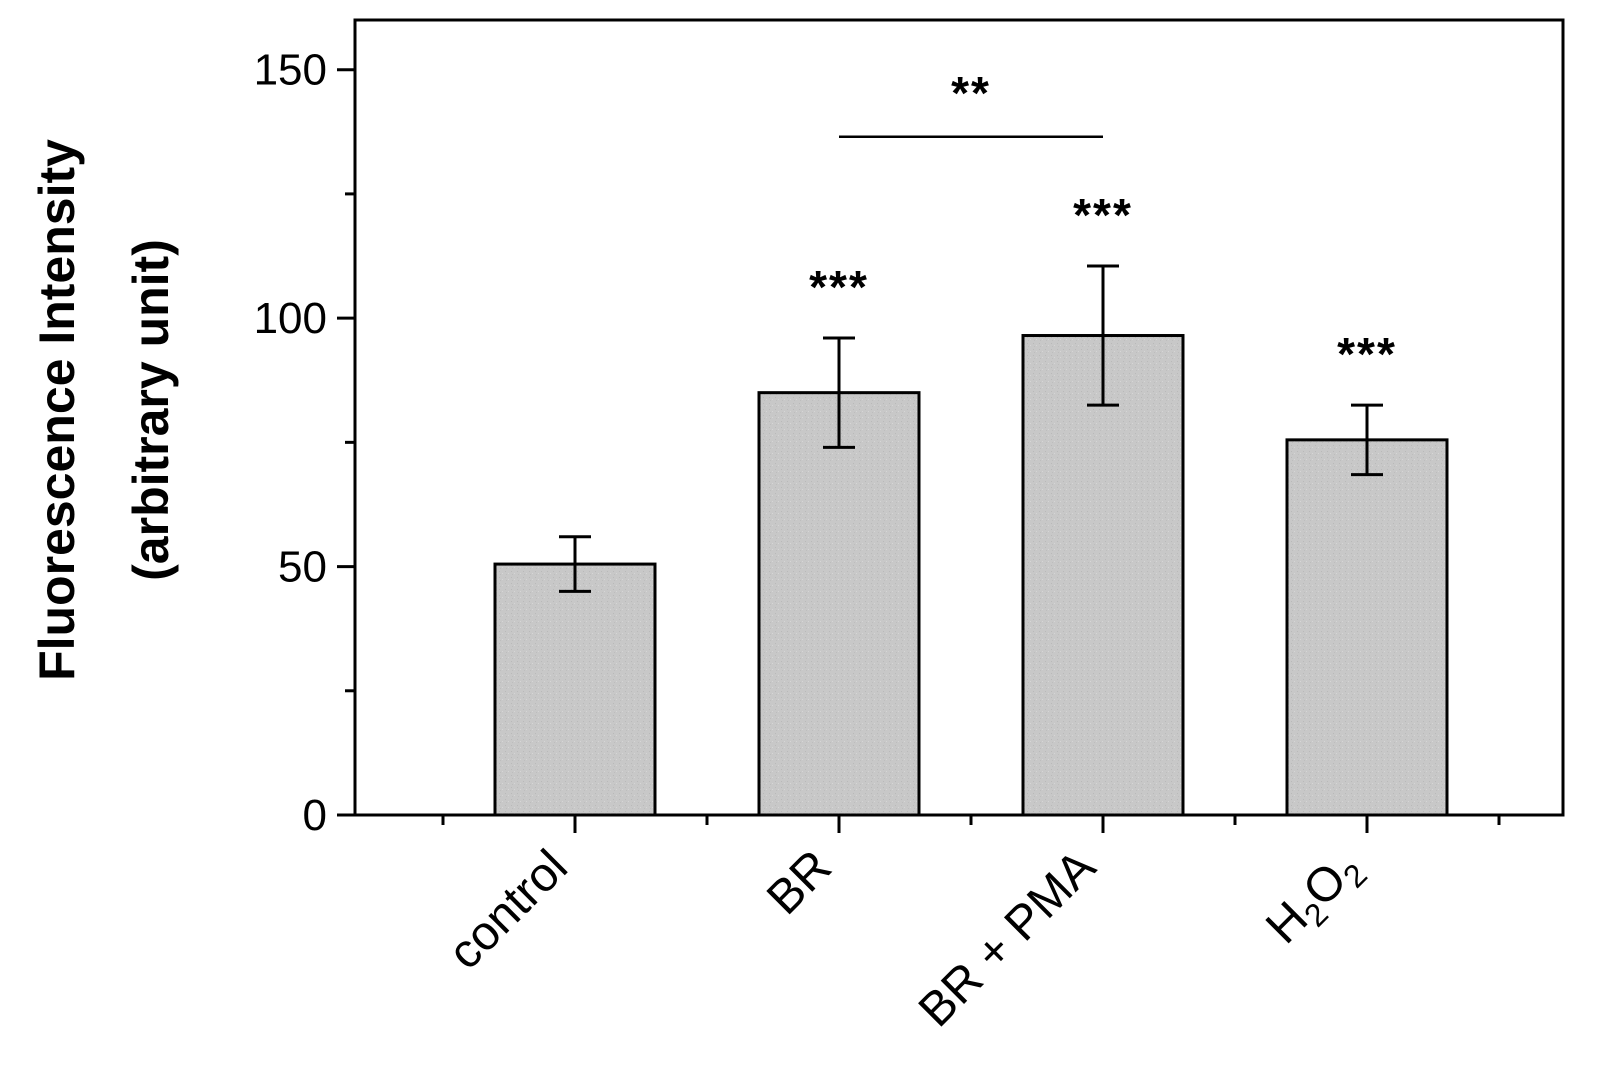 The height and width of the screenshot is (1090, 1600). What do you see at coordinates (1367, 354) in the screenshot?
I see `significance-label-3: ***` at bounding box center [1367, 354].